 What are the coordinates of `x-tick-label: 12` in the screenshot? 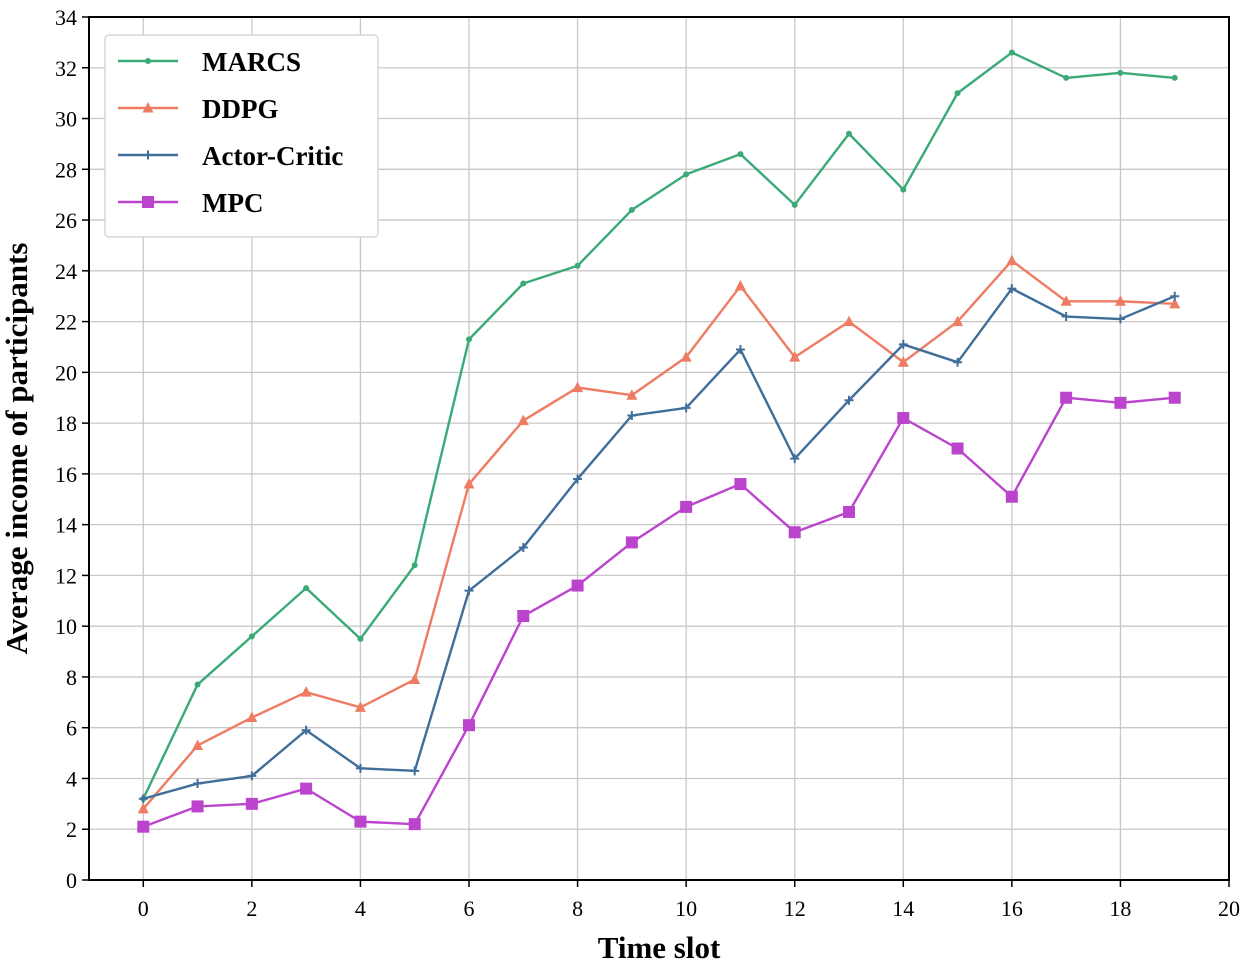 It's located at (795, 908).